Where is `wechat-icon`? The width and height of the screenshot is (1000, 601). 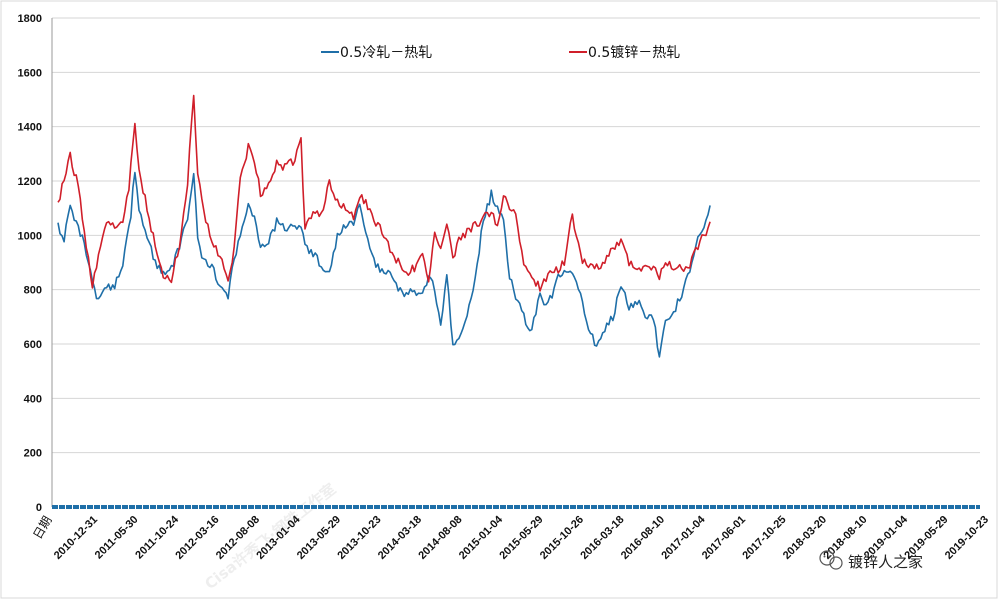 wechat-icon is located at coordinates (831, 560).